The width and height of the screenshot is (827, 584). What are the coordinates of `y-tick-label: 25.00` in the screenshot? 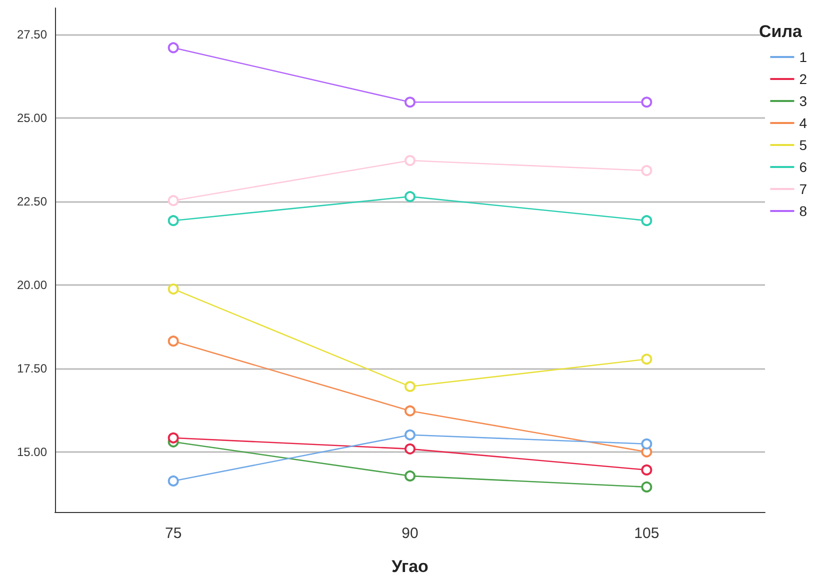 It's located at (32, 118).